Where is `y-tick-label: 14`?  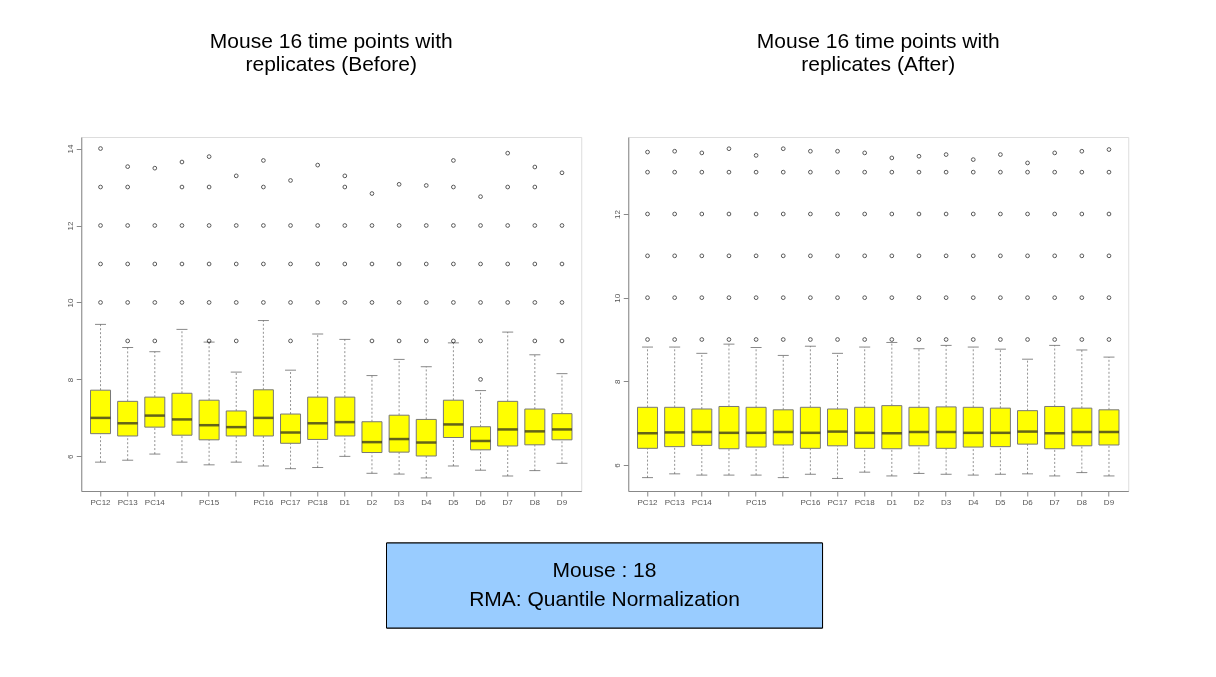
y-tick-label: 14 is located at coordinates (70, 149).